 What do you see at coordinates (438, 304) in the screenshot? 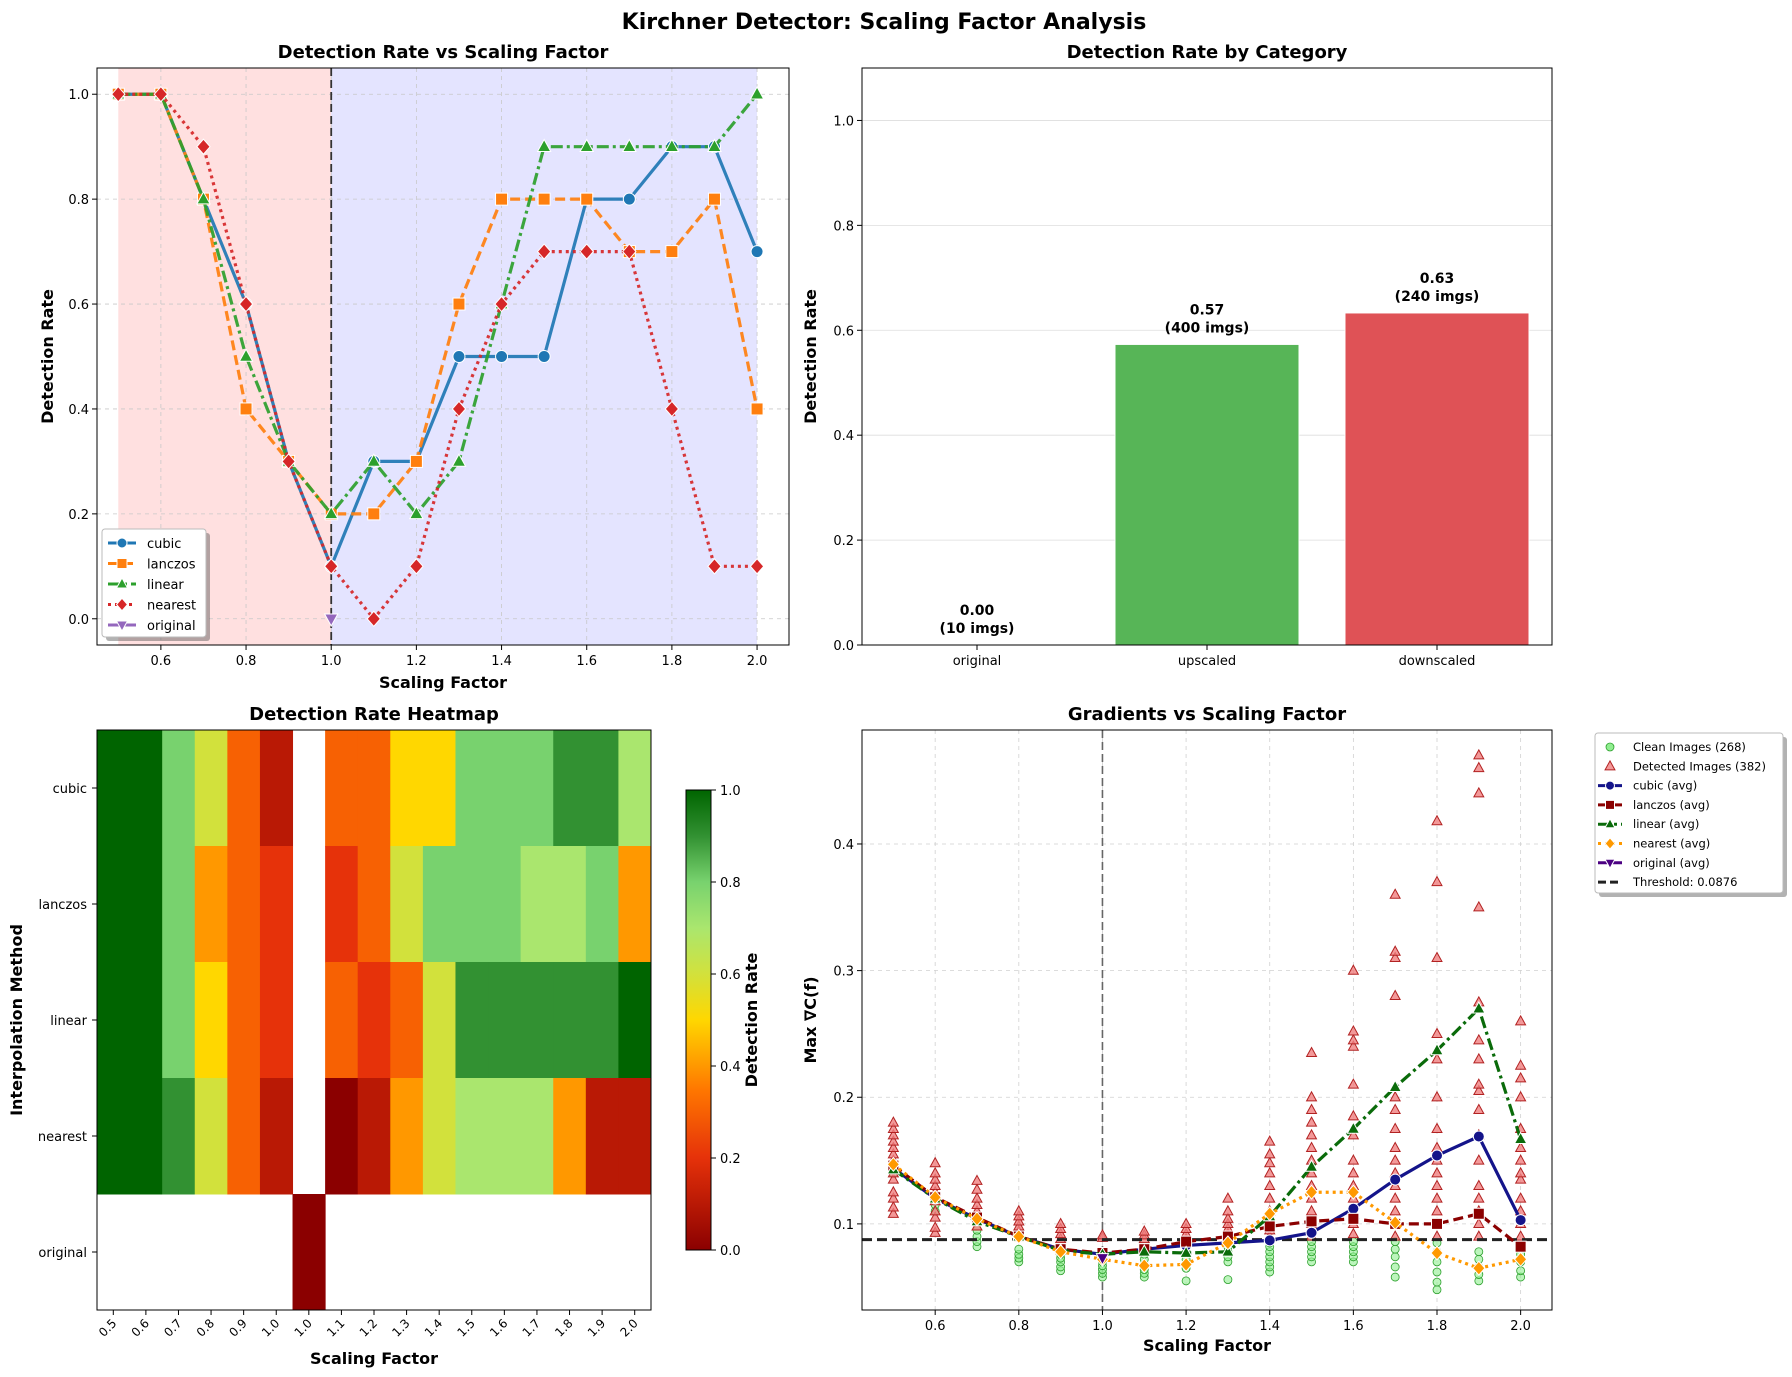
I see `series-line-linear` at bounding box center [438, 304].